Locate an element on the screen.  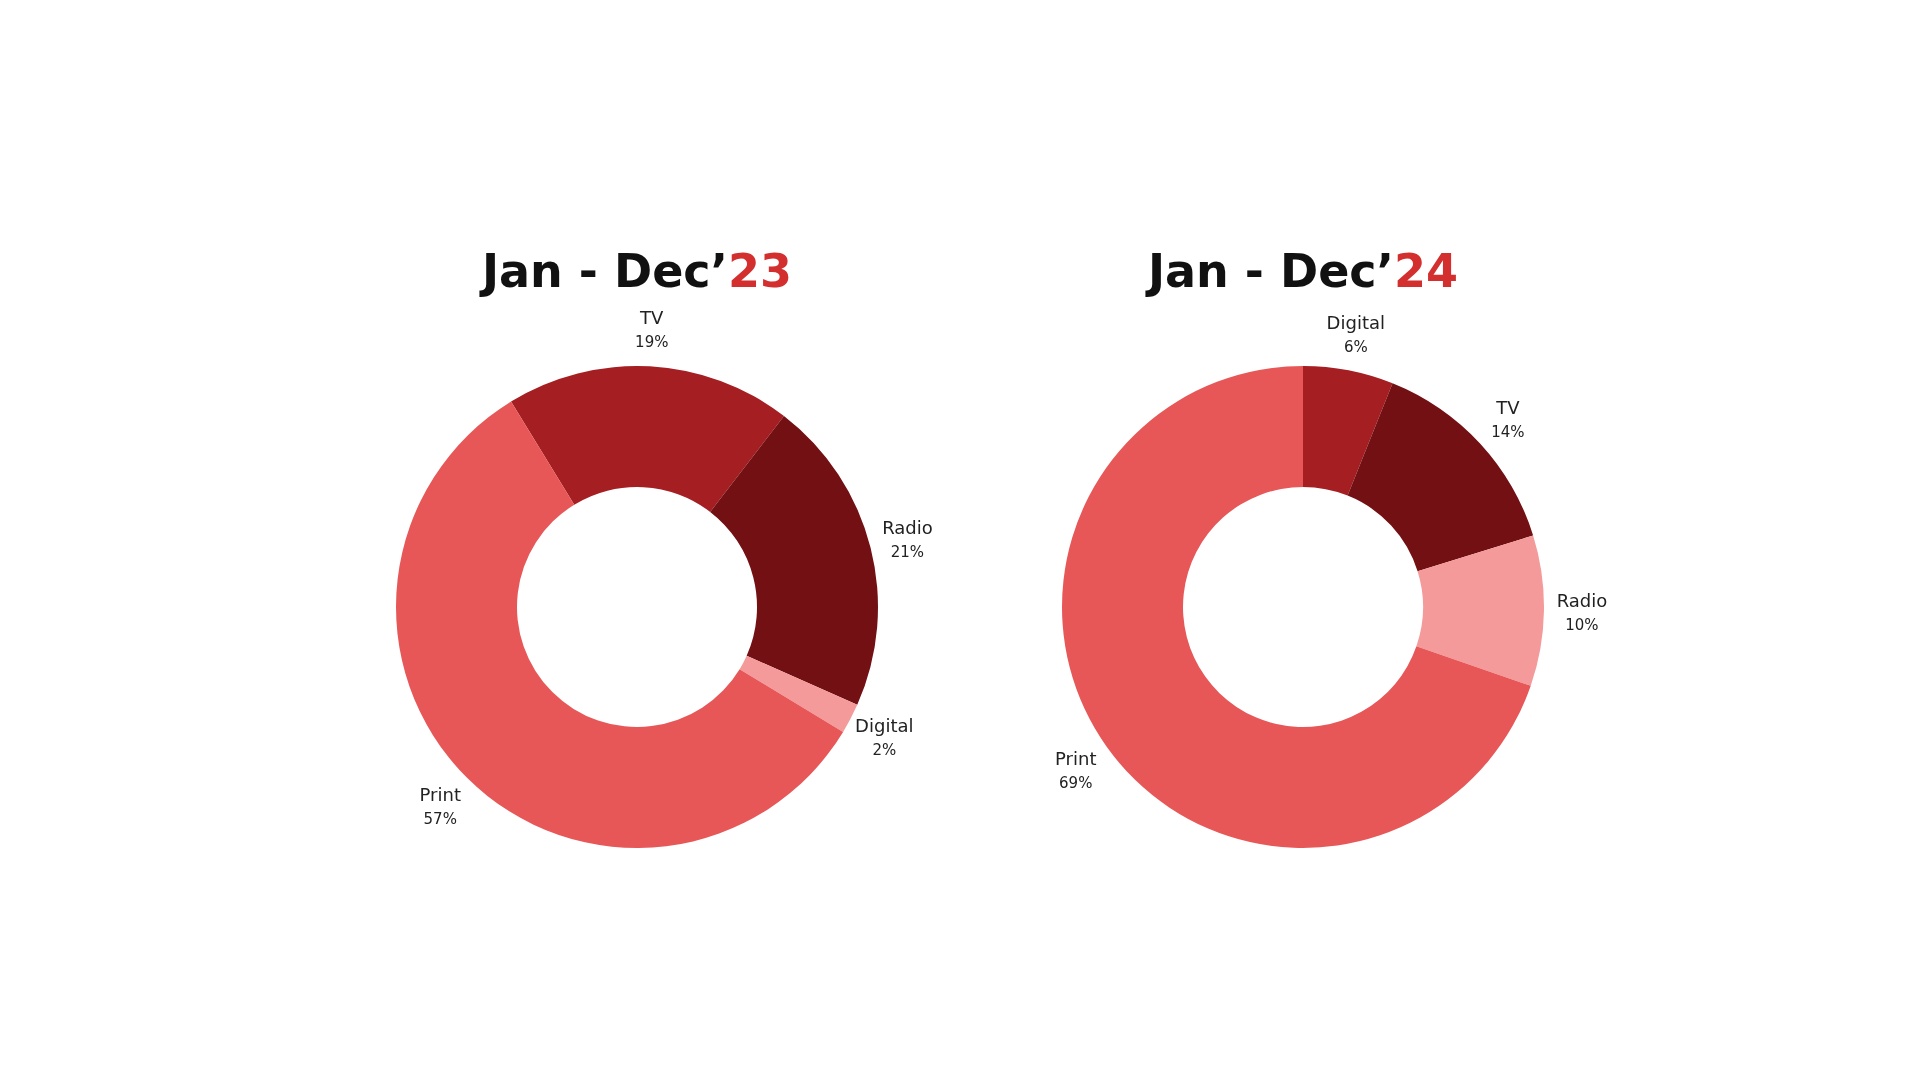
data-label: 2% is located at coordinates (884, 750).